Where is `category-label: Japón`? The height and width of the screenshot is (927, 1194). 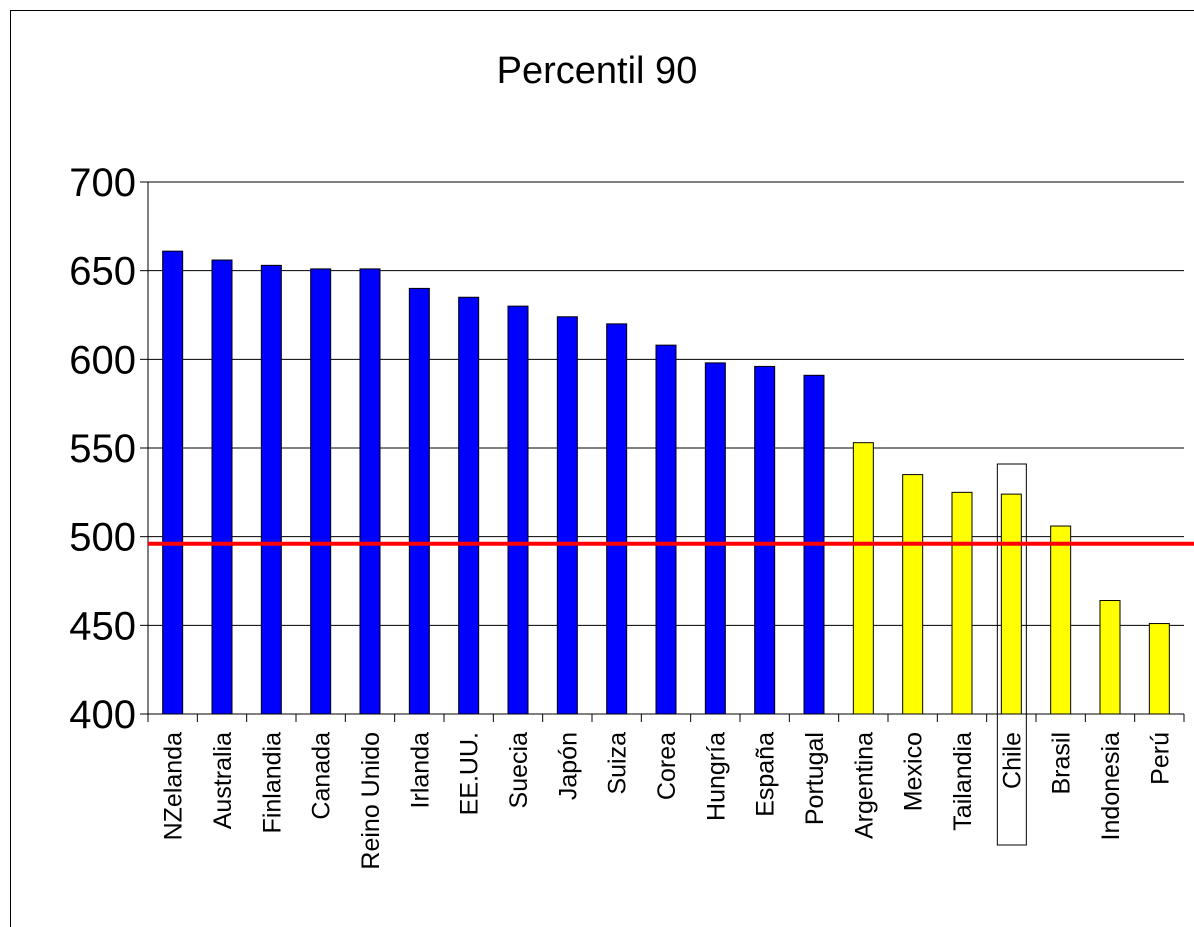
category-label: Japón is located at coordinates (568, 766).